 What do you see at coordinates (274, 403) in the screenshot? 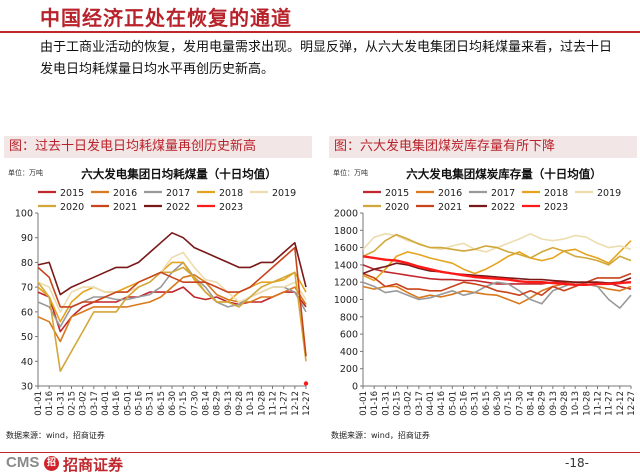
I see `x-tick-label: 11-12` at bounding box center [274, 403].